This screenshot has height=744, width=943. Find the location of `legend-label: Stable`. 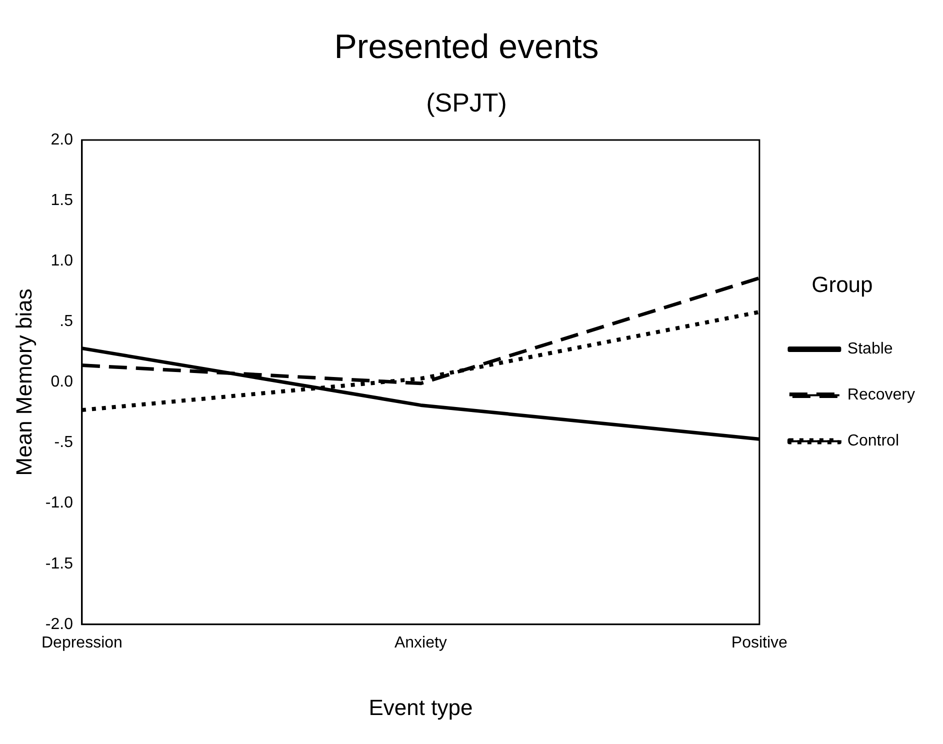

legend-label: Stable is located at coordinates (870, 349).